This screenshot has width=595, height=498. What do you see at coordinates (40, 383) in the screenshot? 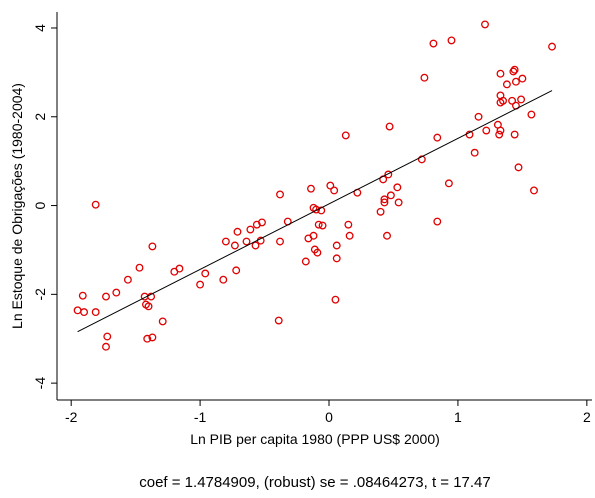
I see `y-tick-label: -4` at bounding box center [40, 383].